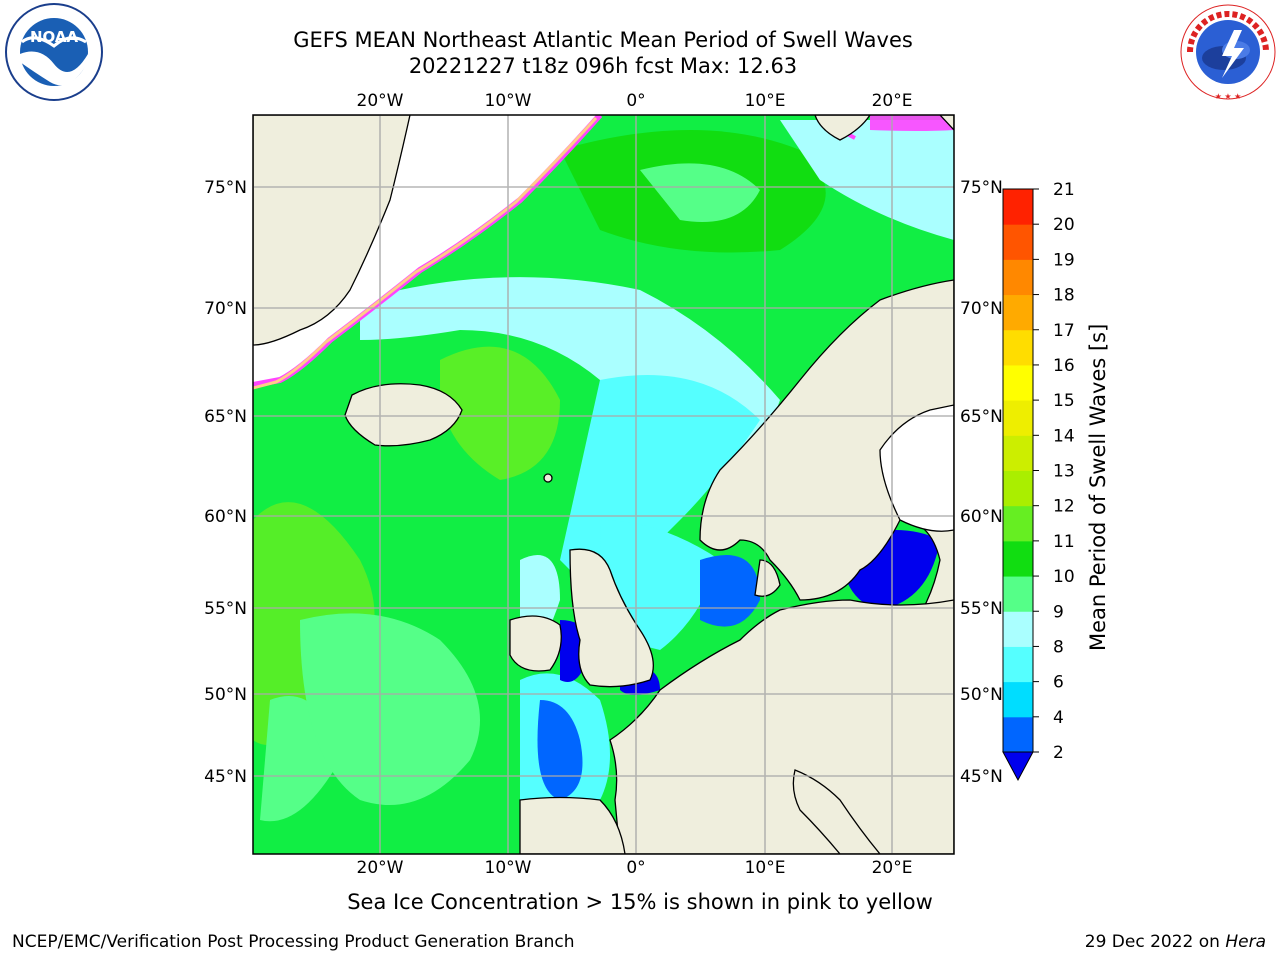  I want to click on chart-subtitle: 20221227 t18z 096h fcst Max: 12.63, so click(603, 66).